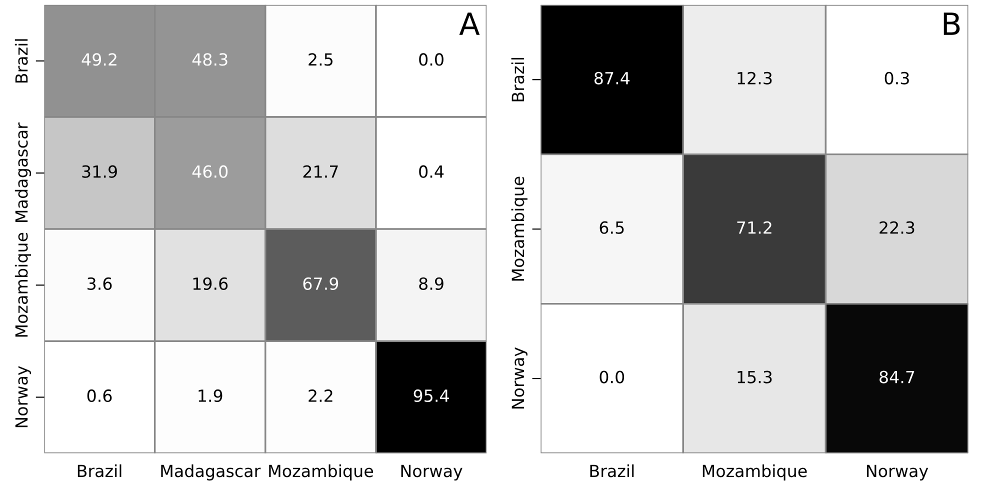 The image size is (983, 490). Describe the element at coordinates (210, 171) in the screenshot. I see `data-label: 46.0` at that location.